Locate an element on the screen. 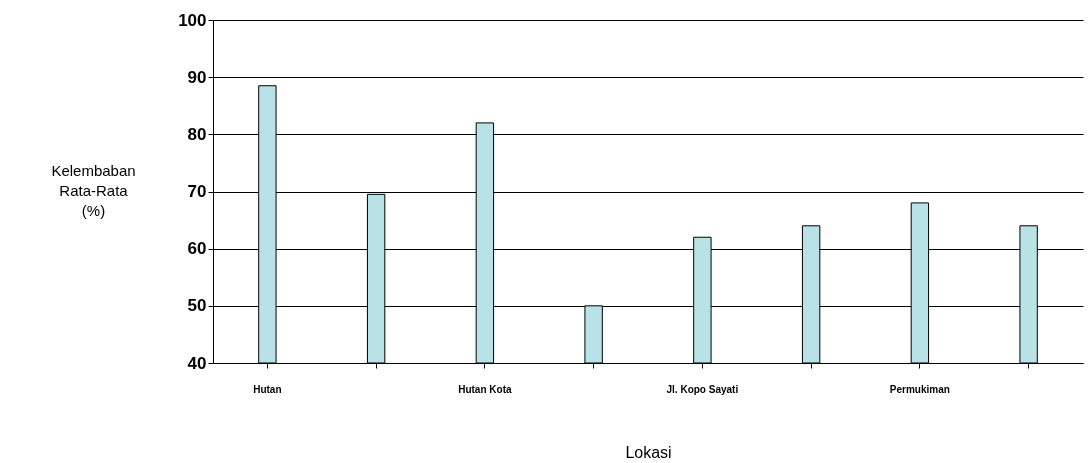 The height and width of the screenshot is (463, 1091). y-tick-label: 100 is located at coordinates (192, 20).